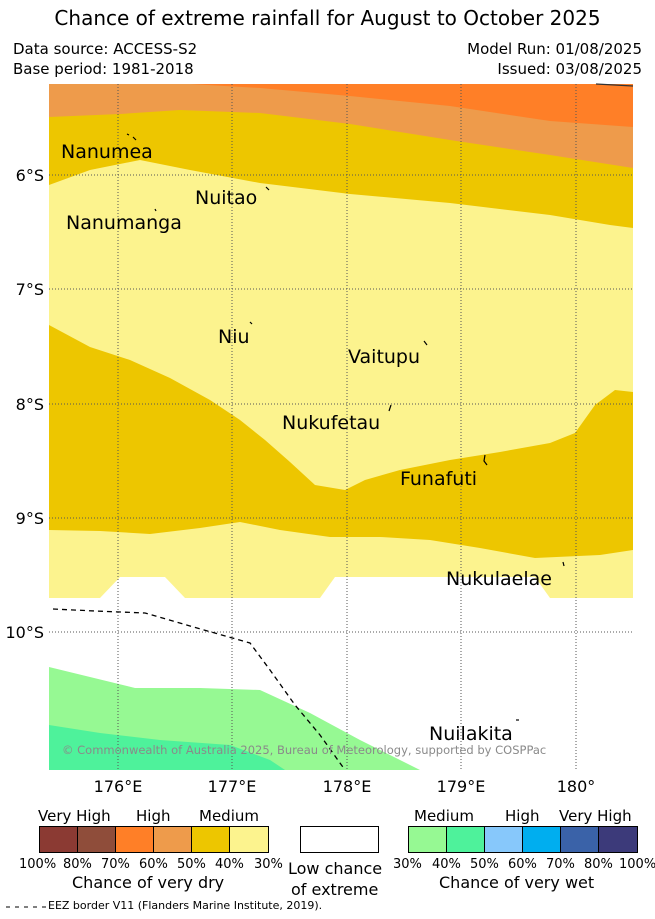  Describe the element at coordinates (569, 69) in the screenshot. I see `issued-date: Issued: 03/08/2025` at that location.